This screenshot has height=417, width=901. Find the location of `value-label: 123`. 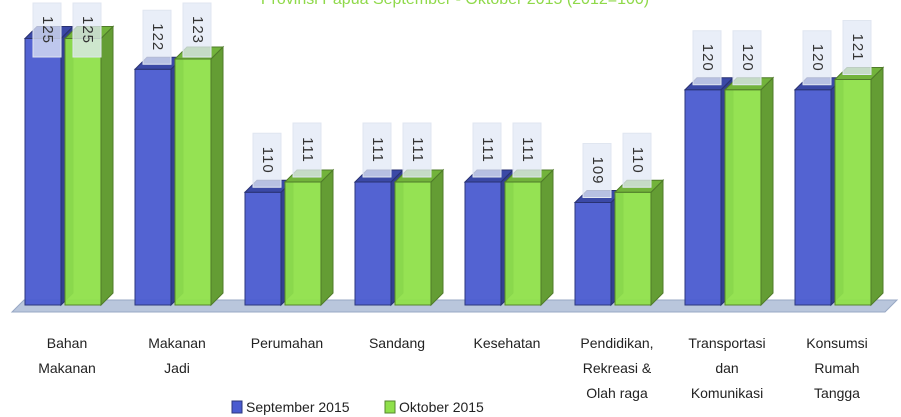

value-label: 123 is located at coordinates (197, 30).